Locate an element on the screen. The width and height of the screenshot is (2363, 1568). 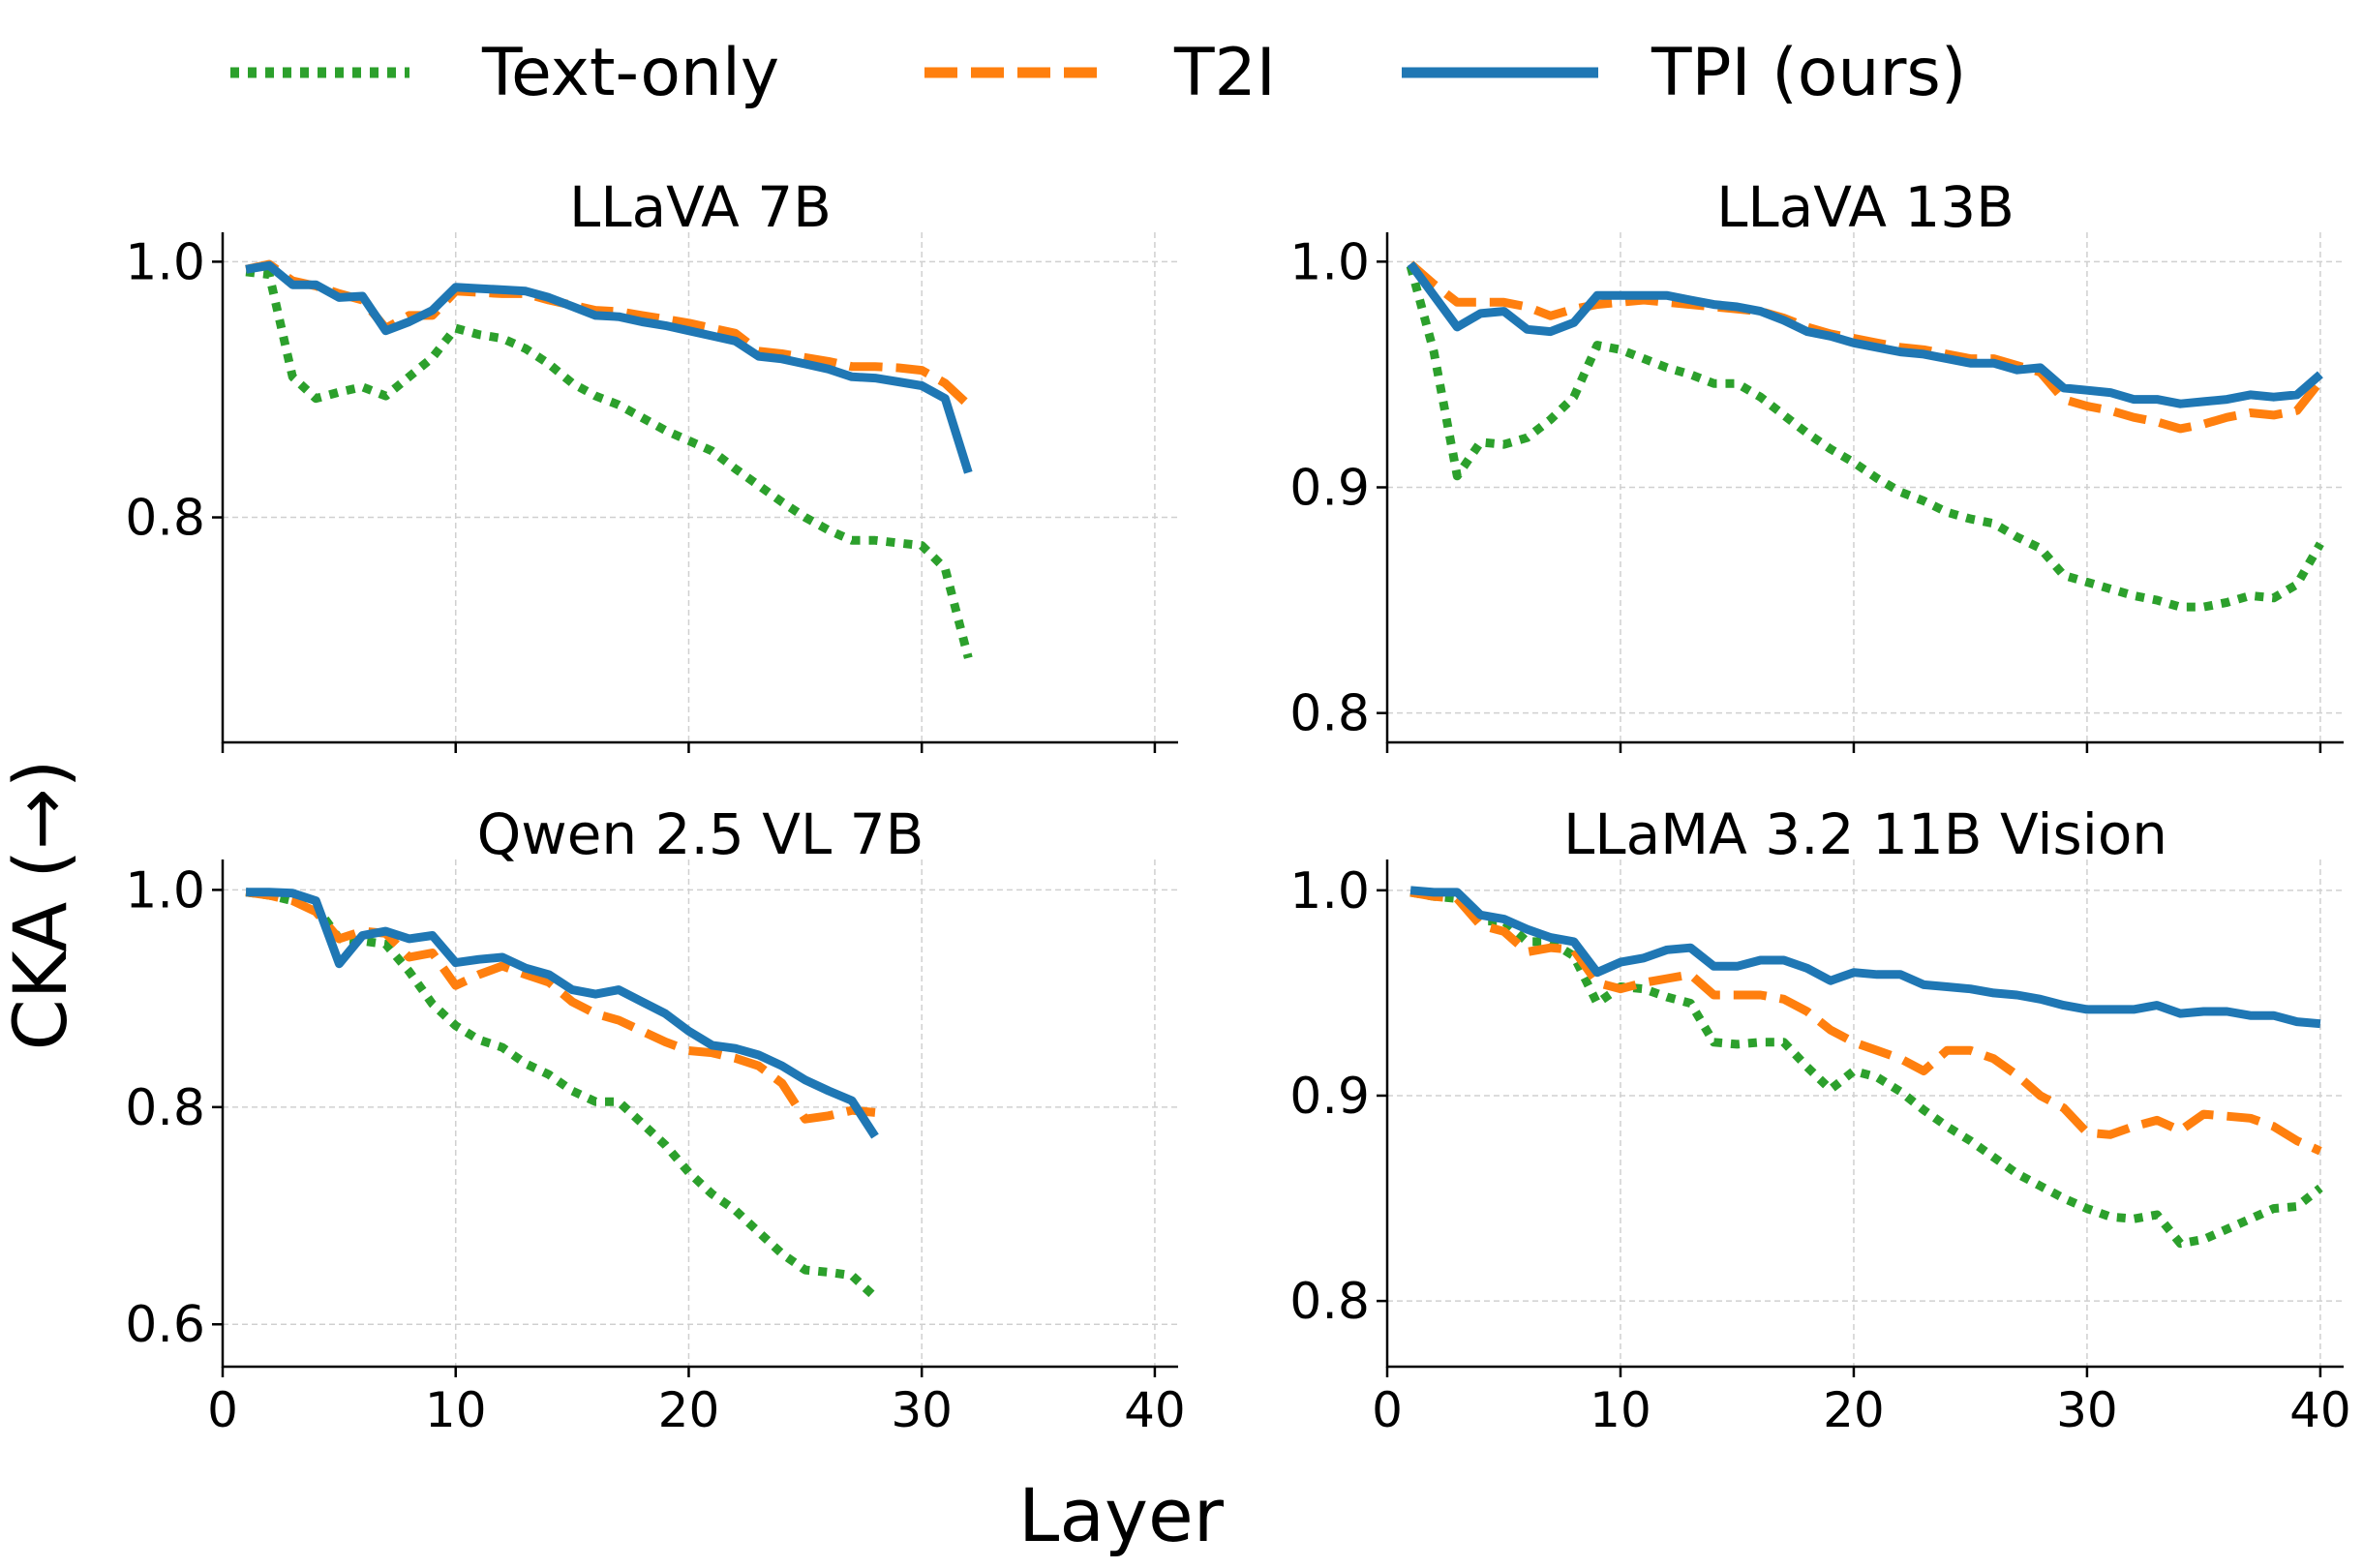
legend-label: TPI (ours) is located at coordinates (1809, 73).